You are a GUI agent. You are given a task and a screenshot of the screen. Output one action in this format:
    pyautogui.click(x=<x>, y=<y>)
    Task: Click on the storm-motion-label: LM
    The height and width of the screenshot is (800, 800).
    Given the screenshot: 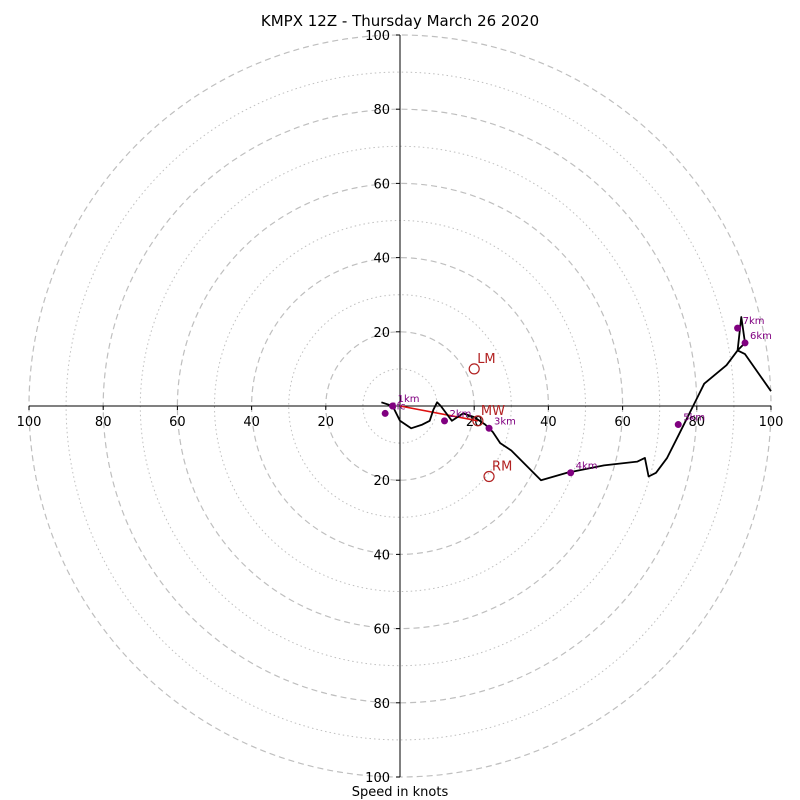 What is the action you would take?
    pyautogui.click(x=486, y=359)
    